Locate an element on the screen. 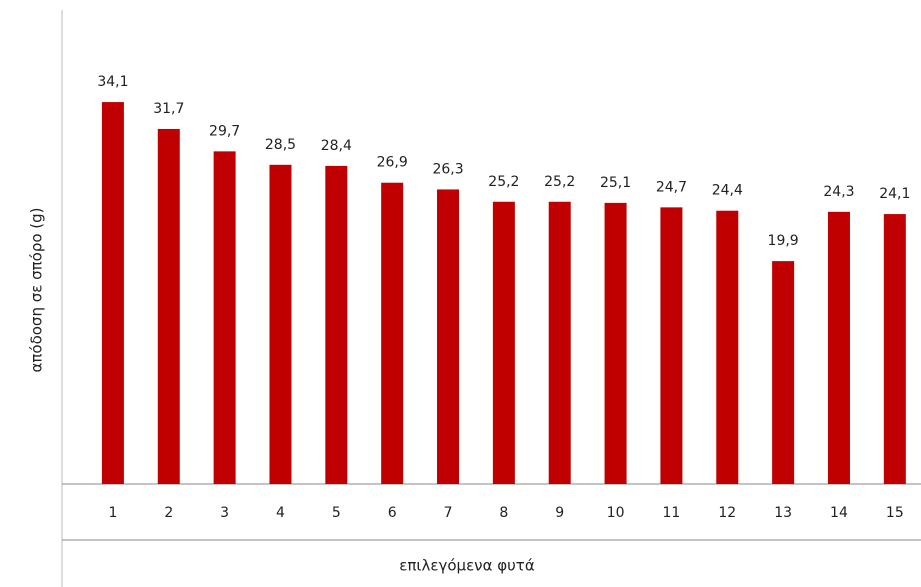 The image size is (921, 587). data-label: 25,1 is located at coordinates (615, 183).